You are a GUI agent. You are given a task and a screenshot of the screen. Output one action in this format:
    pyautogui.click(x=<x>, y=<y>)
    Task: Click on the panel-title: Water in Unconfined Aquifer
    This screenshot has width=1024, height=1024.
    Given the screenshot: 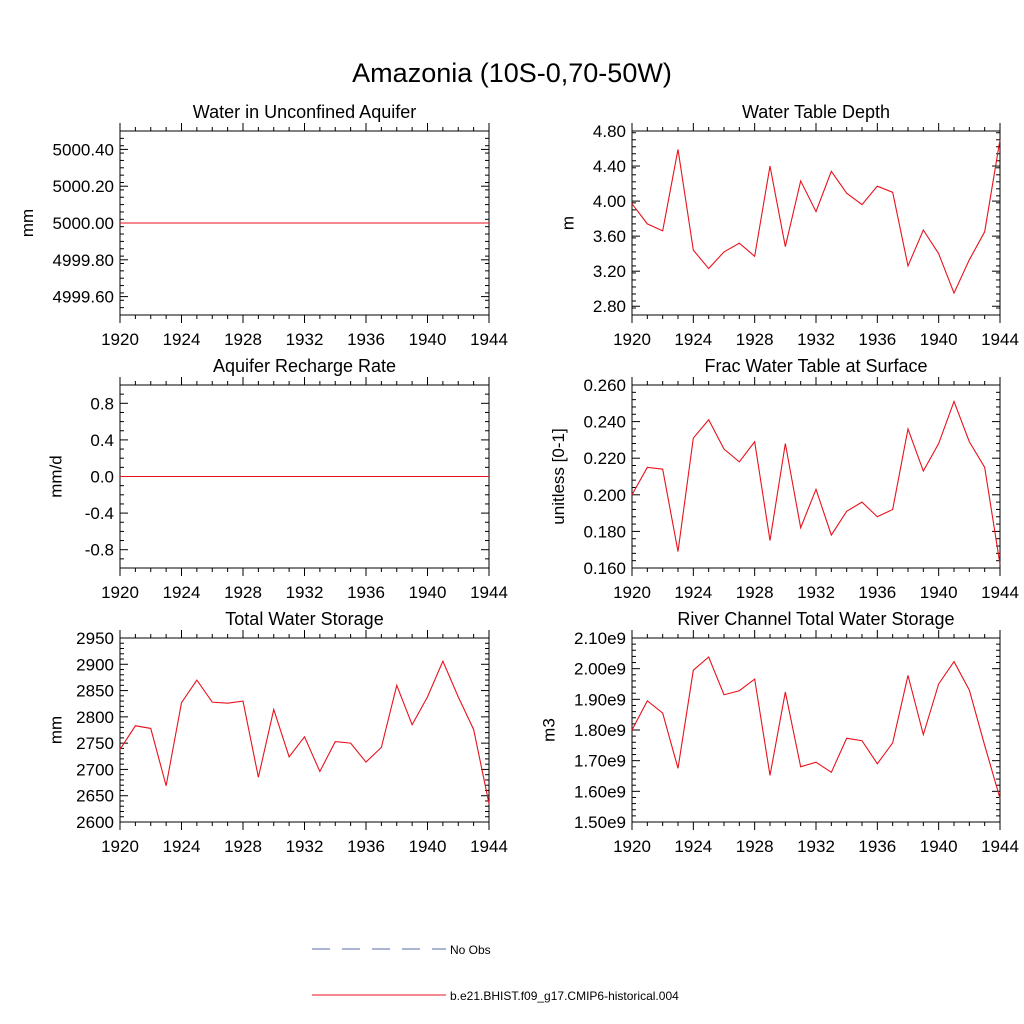 What is the action you would take?
    pyautogui.click(x=304, y=112)
    